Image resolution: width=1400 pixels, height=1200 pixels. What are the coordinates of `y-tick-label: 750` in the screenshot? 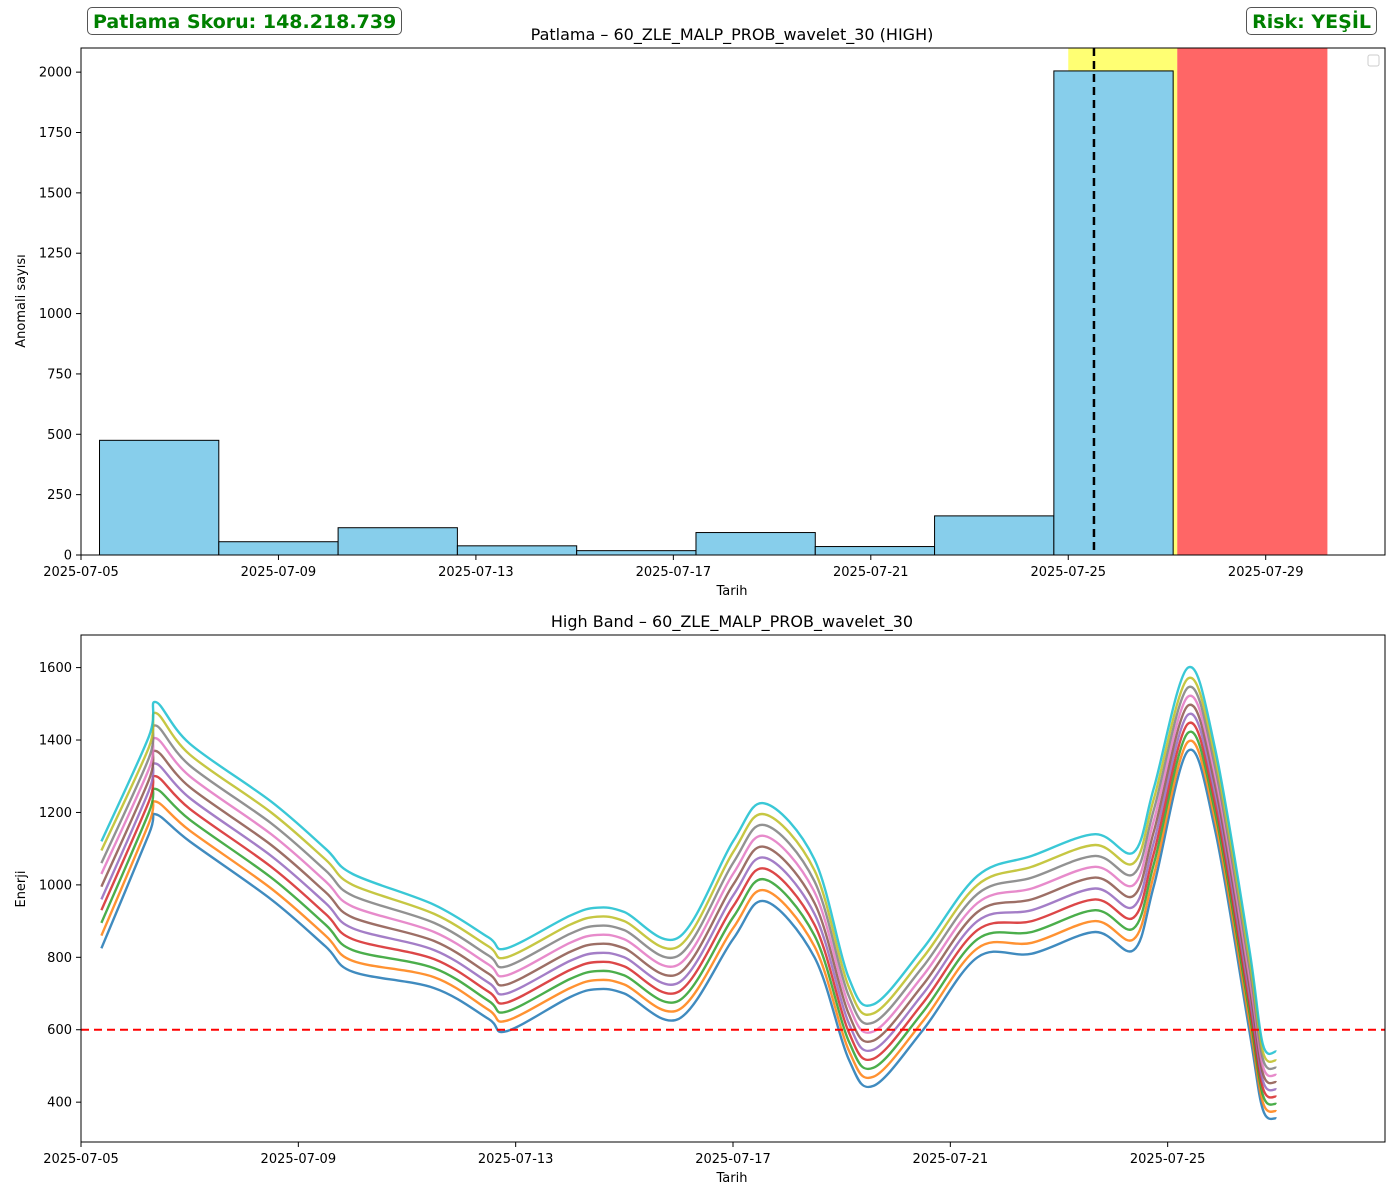 It's located at (59, 374).